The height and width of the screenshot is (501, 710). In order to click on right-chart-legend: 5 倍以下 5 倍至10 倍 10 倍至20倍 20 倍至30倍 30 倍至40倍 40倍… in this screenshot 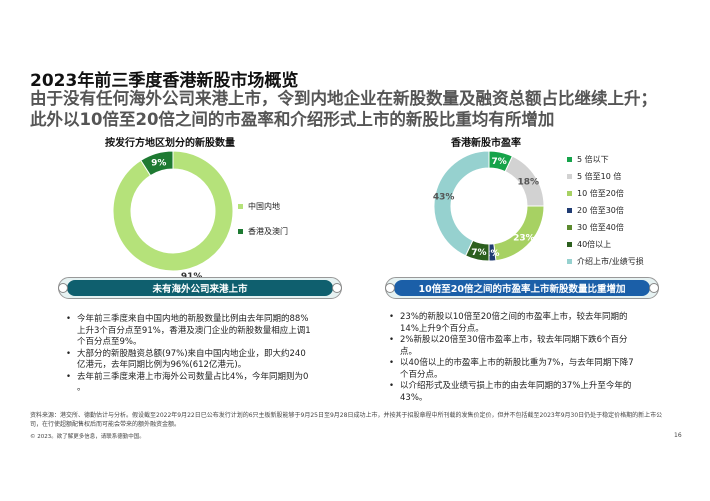, I will do `click(605, 210)`.